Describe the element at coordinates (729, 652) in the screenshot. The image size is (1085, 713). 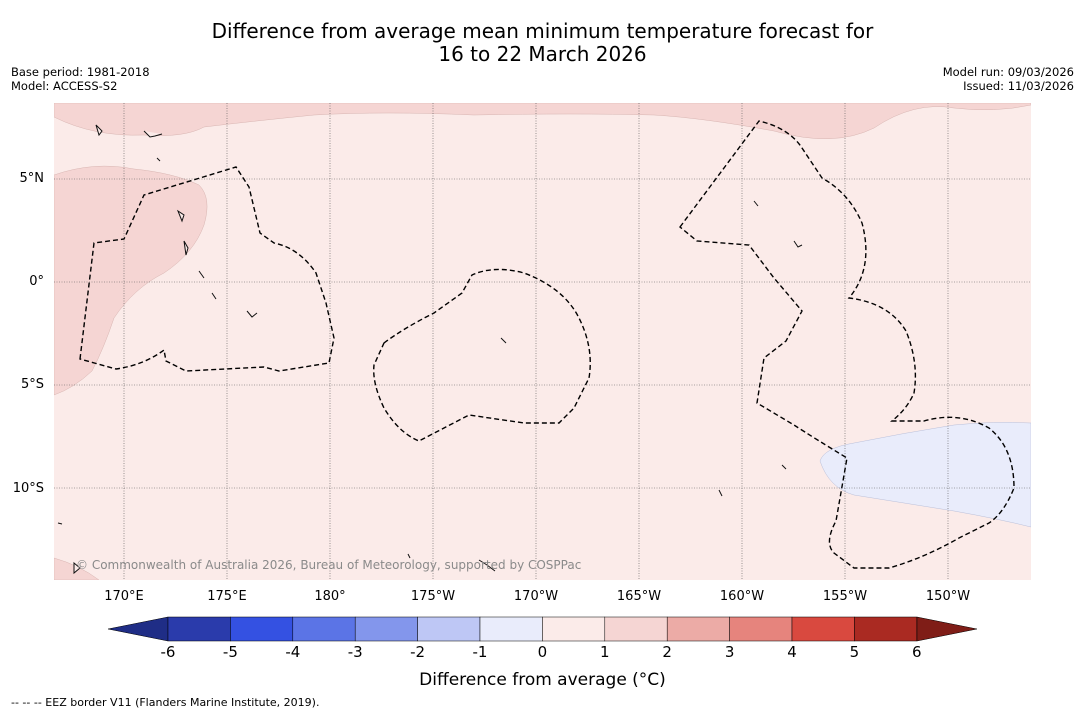
I see `colorbar-tick-label: 3` at that location.